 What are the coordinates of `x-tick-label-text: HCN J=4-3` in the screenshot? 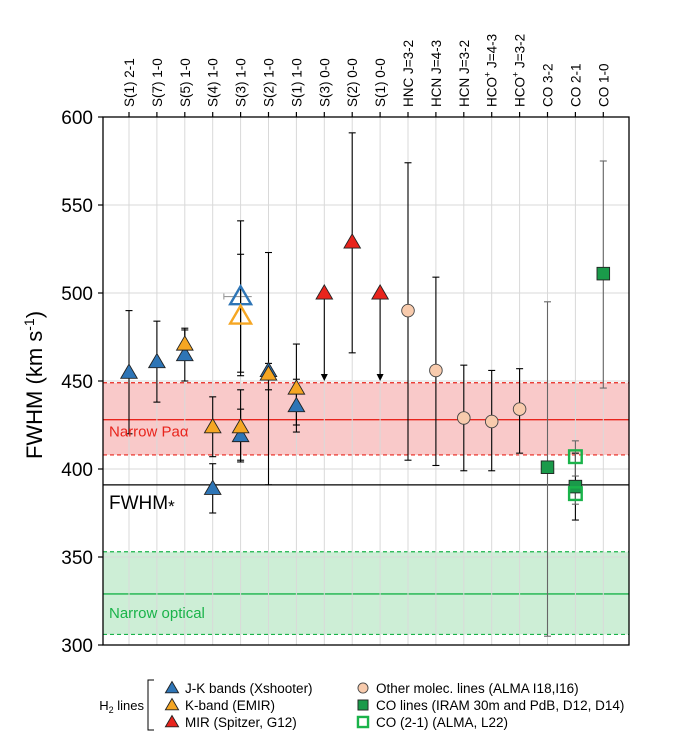 It's located at (436, 73).